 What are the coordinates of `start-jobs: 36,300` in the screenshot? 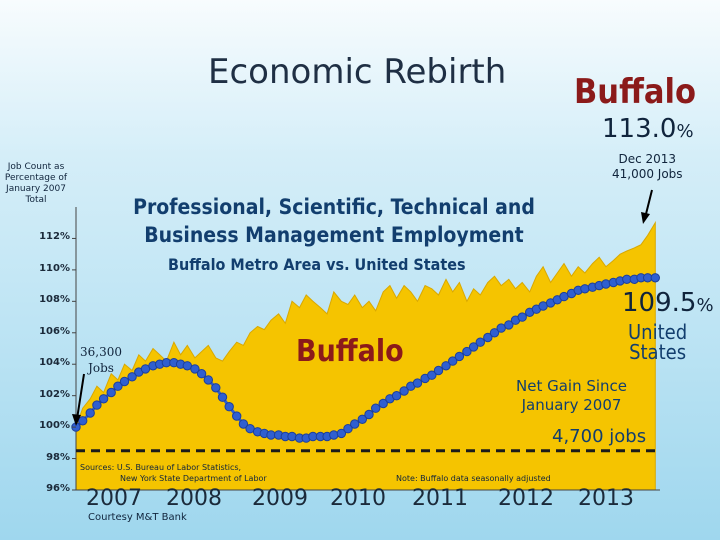 It's located at (101, 352).